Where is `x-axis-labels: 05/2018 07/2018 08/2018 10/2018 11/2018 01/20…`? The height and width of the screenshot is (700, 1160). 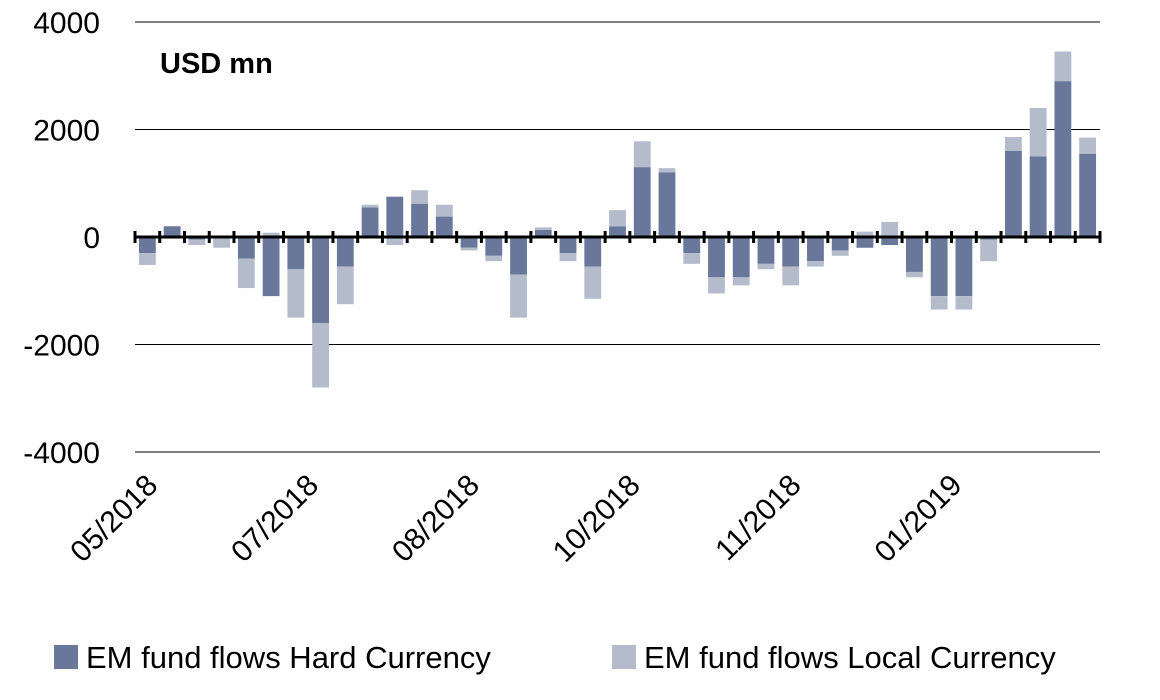 x-axis-labels: 05/2018 07/2018 08/2018 10/2018 11/2018 01/20… is located at coordinates (516, 519).